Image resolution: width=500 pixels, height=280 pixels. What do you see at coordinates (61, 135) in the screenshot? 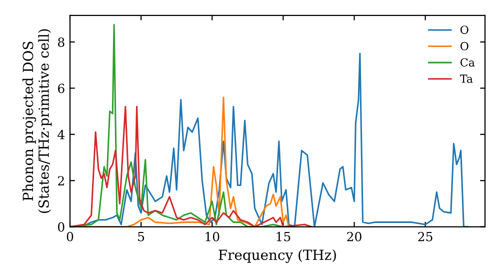
I see `y-tick-label: 4` at bounding box center [61, 135].